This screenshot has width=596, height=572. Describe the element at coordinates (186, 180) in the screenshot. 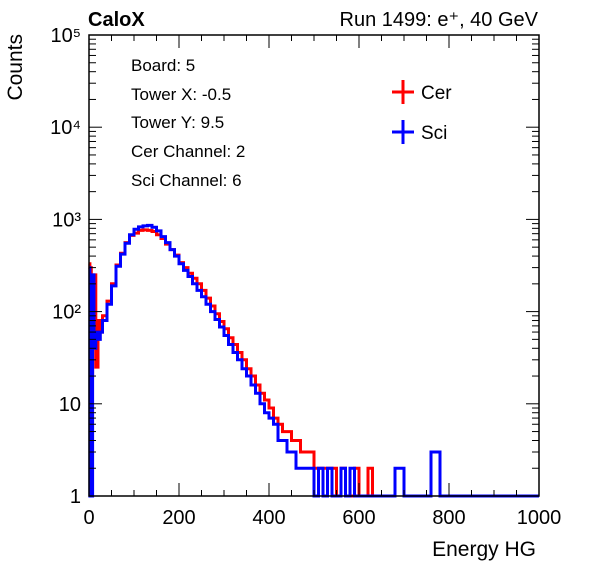

I see `info-sci-channel: Sci Channel: 6` at that location.